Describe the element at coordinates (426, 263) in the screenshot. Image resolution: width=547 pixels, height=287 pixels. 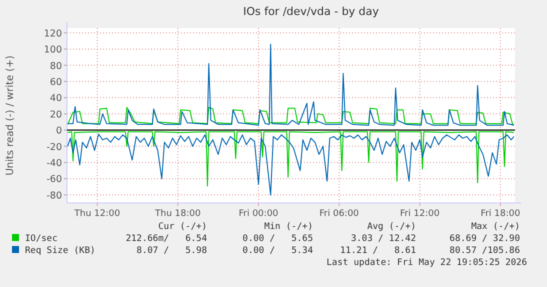
I see `text: Last update: Fri May 22 19:05:25 2026` at that location.